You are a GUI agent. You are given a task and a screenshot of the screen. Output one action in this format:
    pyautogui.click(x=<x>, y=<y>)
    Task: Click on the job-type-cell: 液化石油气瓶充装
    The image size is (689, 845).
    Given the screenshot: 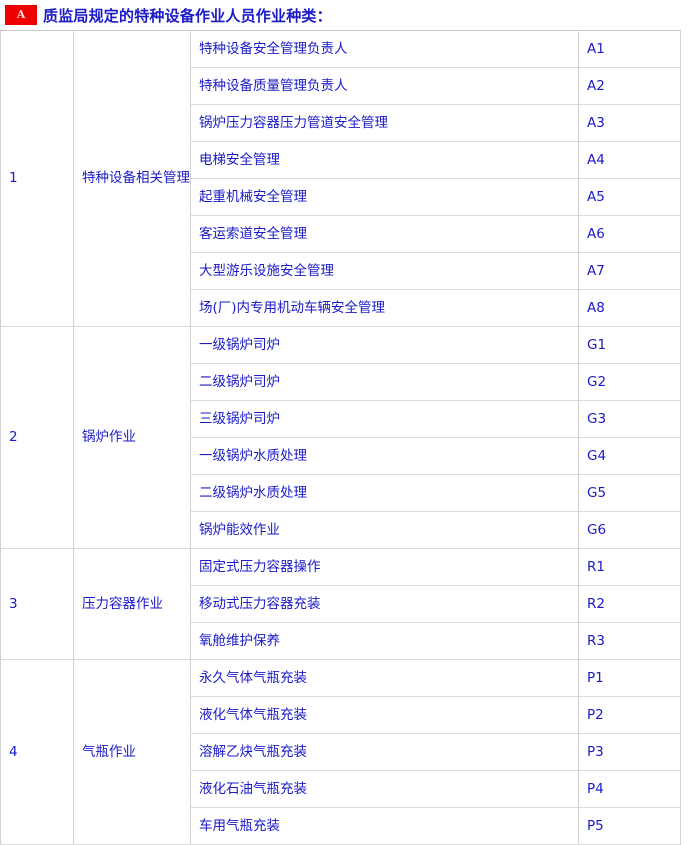 What is the action you would take?
    pyautogui.click(x=384, y=789)
    